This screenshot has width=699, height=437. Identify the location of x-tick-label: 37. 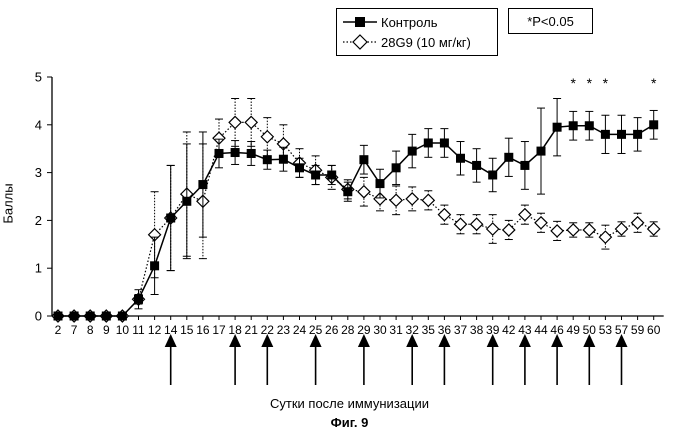
(461, 330).